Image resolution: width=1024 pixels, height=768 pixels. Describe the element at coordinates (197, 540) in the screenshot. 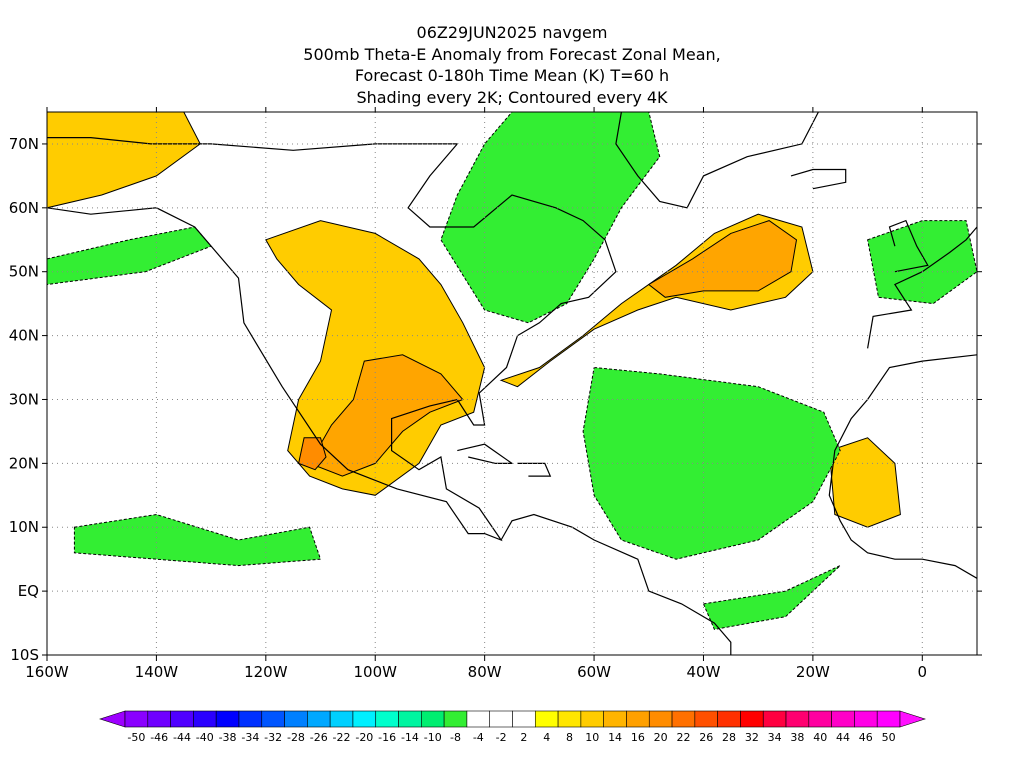

I see `anomaly-pacific-band-cool` at that location.